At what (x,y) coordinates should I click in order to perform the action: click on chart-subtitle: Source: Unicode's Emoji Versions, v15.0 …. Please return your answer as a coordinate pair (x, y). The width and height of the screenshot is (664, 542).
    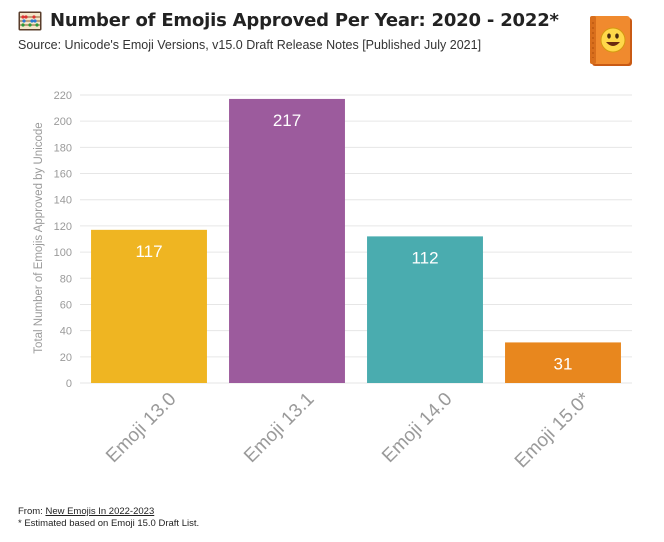
    Looking at the image, I should click on (250, 45).